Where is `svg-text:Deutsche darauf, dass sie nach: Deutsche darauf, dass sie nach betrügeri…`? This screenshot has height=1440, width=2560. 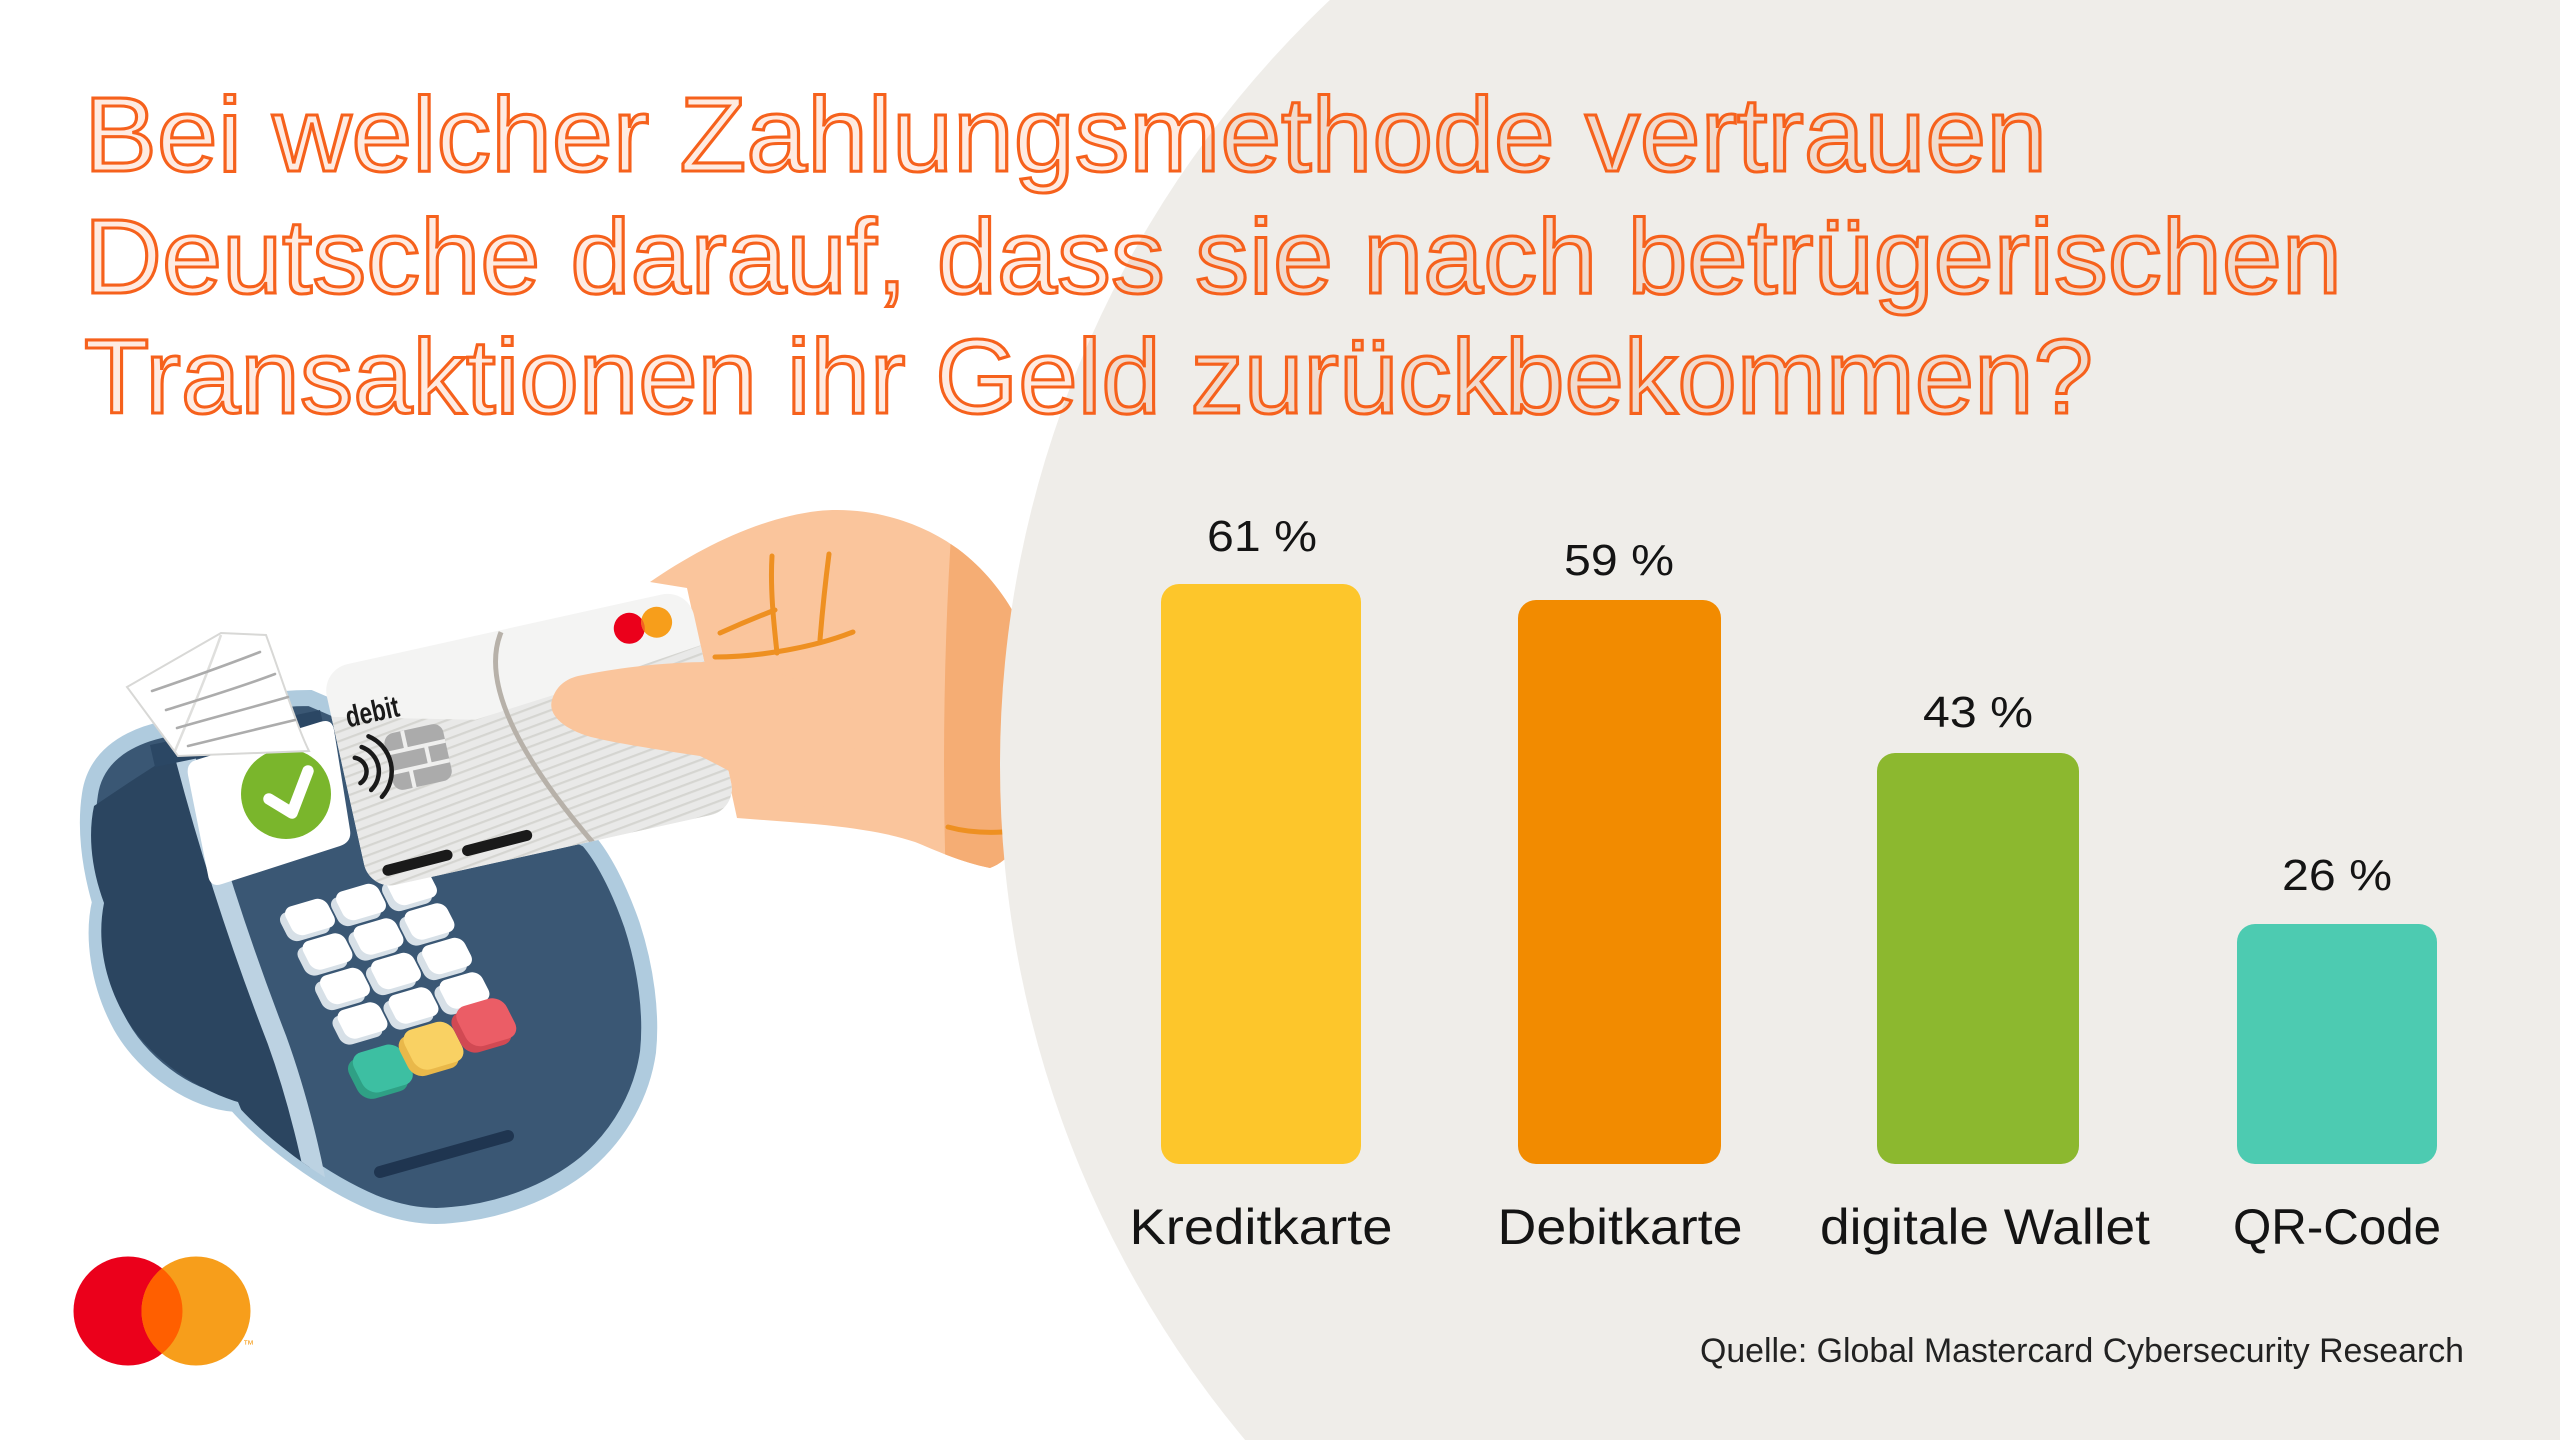 svg-text:Deutsche darauf, dass sie nach: Deutsche darauf, dass sie nach betrügeri… is located at coordinates (1213, 257).